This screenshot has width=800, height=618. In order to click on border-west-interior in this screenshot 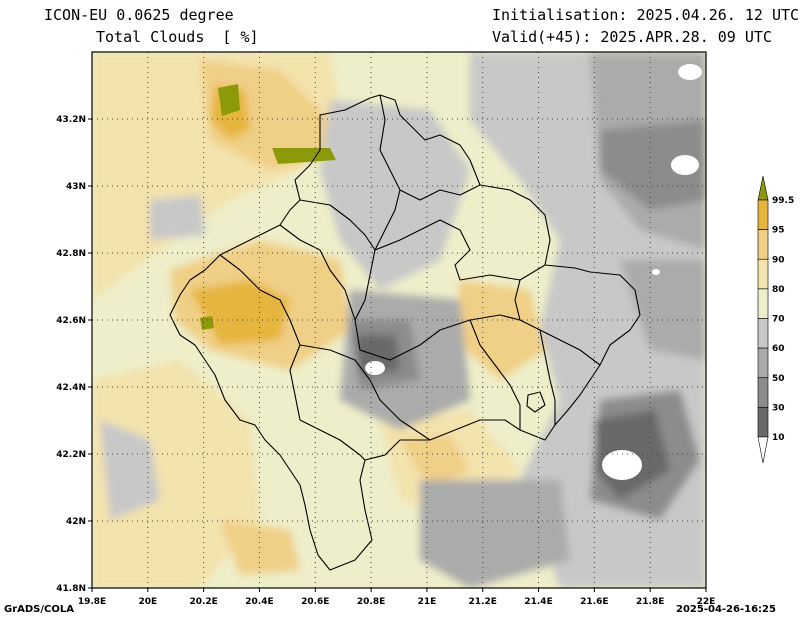, I will do `click(260, 337)`.